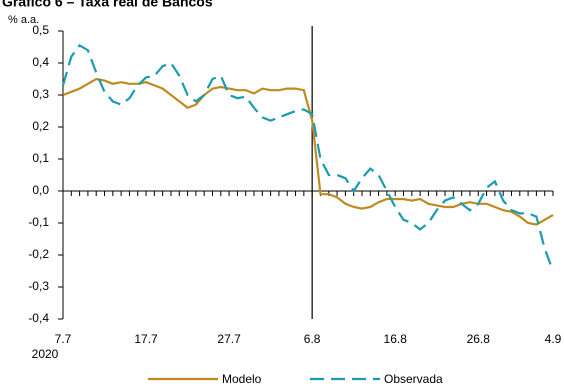 The image size is (564, 387). Describe the element at coordinates (23, 20) in the screenshot. I see `y-unit-label: % a.a.` at that location.